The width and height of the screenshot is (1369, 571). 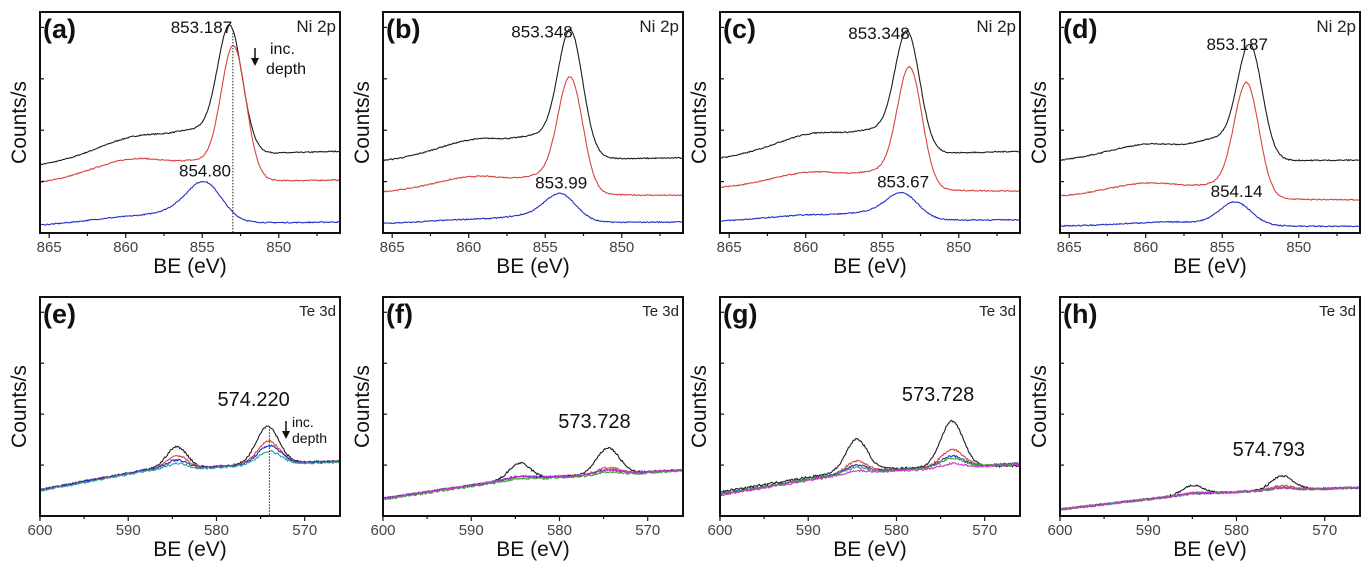 I want to click on peak-value-label: 854.80, so click(x=205, y=170).